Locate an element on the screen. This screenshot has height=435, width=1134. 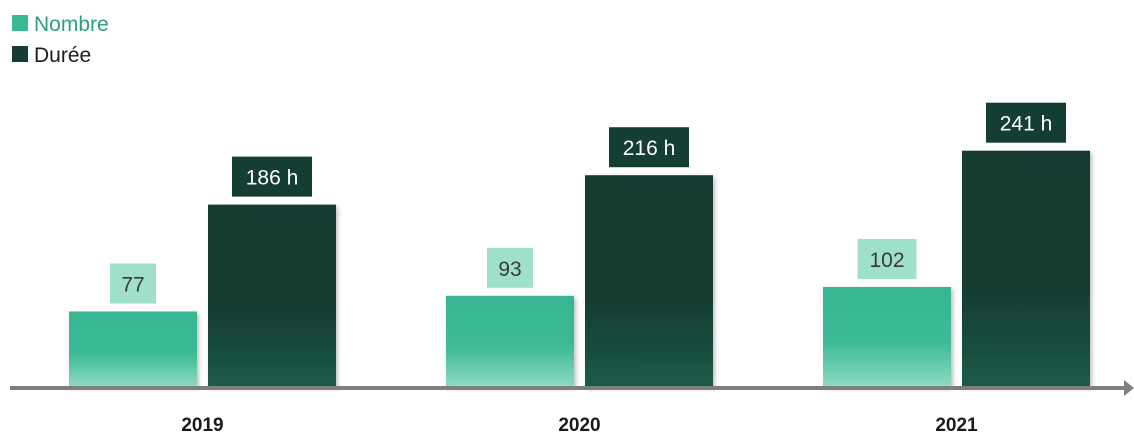
legend-swatch-duree is located at coordinates (20, 54).